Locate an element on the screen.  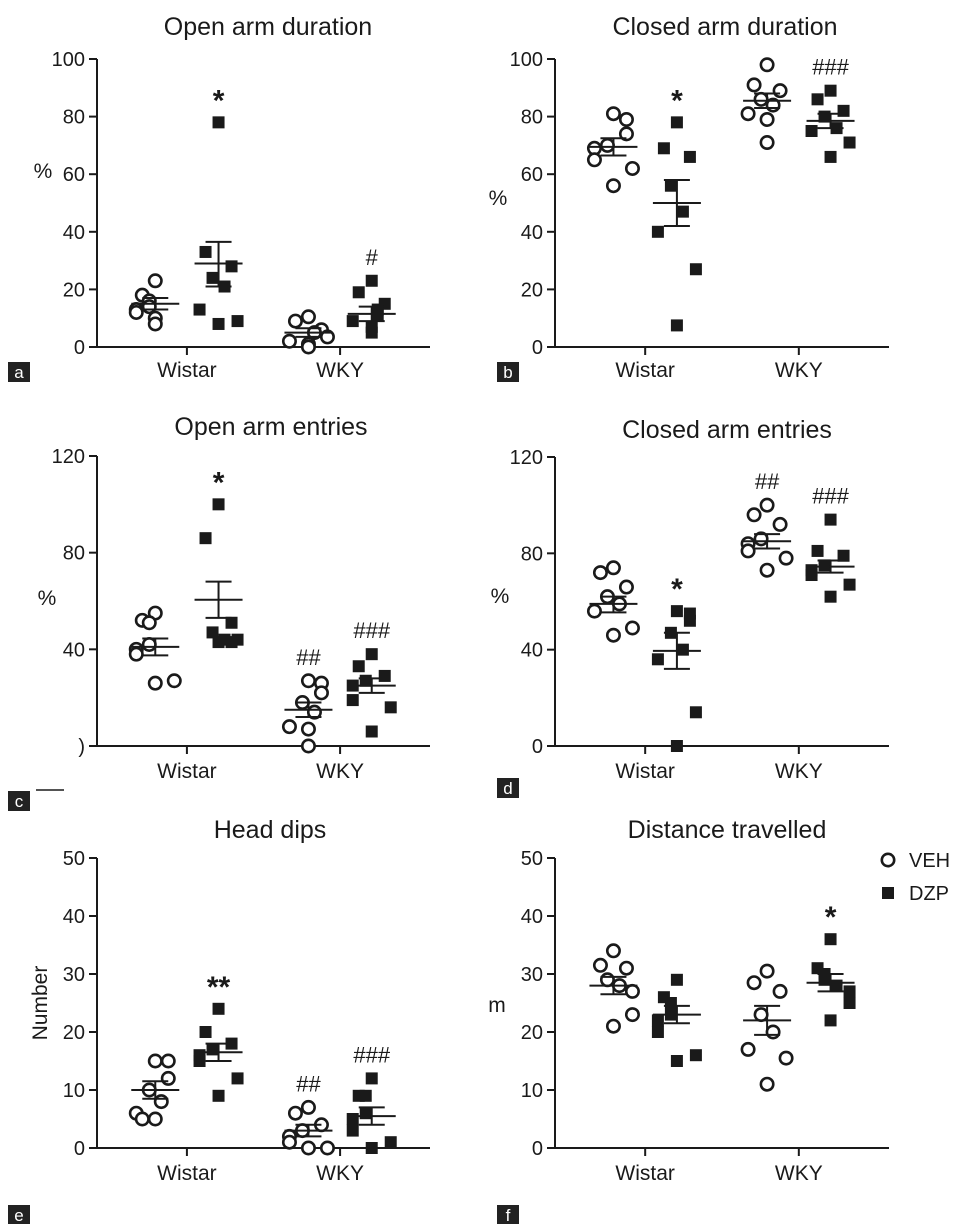
group-wky-veh is located at coordinates (767, 1027).